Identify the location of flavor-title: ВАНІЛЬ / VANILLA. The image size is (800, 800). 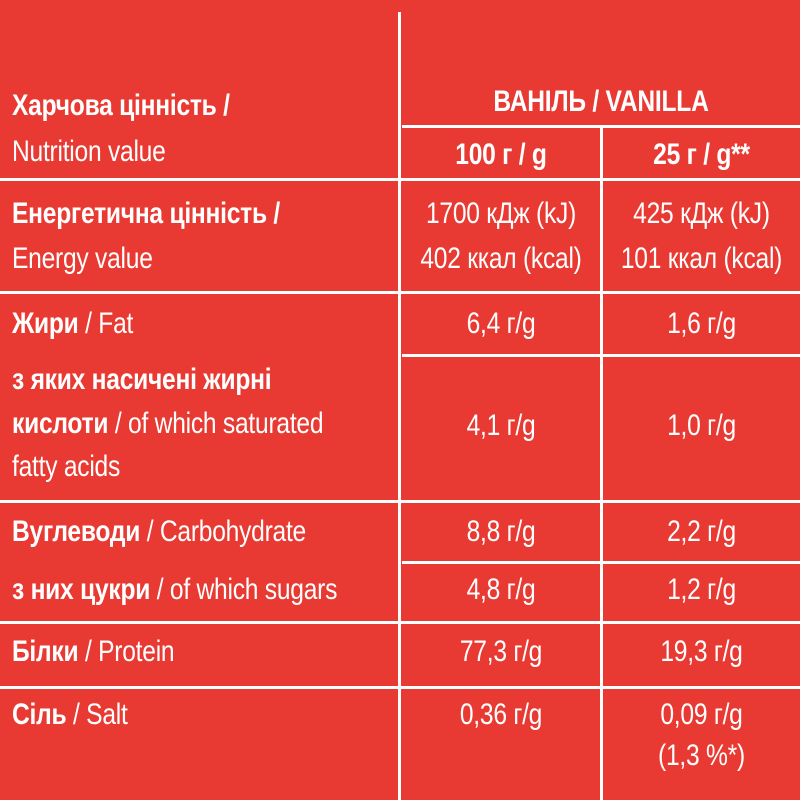
(601, 101).